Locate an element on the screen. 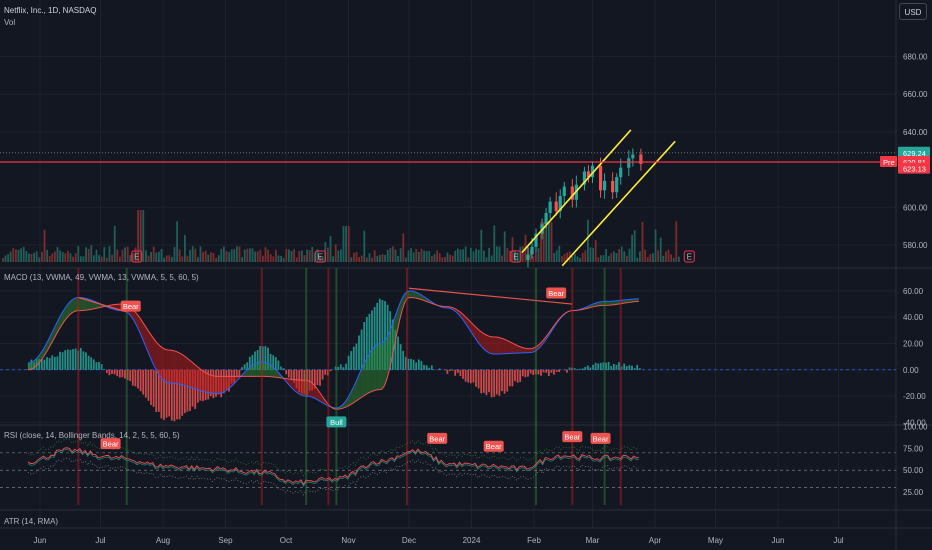 The height and width of the screenshot is (550, 932). pre-price-label: 620.81 is located at coordinates (914, 162).